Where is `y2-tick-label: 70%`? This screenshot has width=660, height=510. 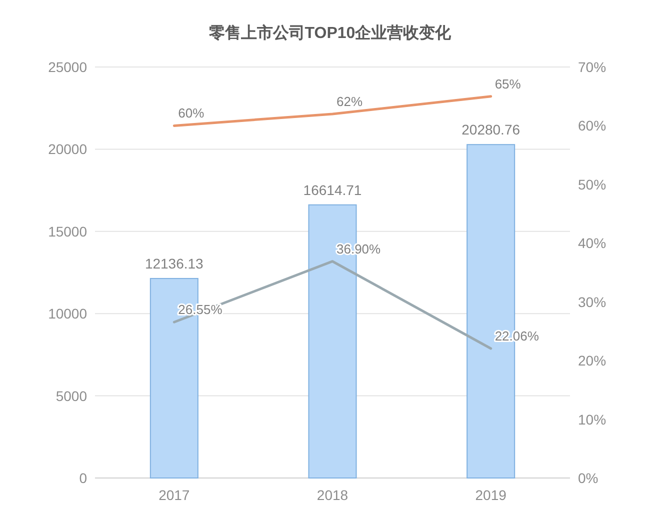
y2-tick-label: 70% is located at coordinates (592, 67).